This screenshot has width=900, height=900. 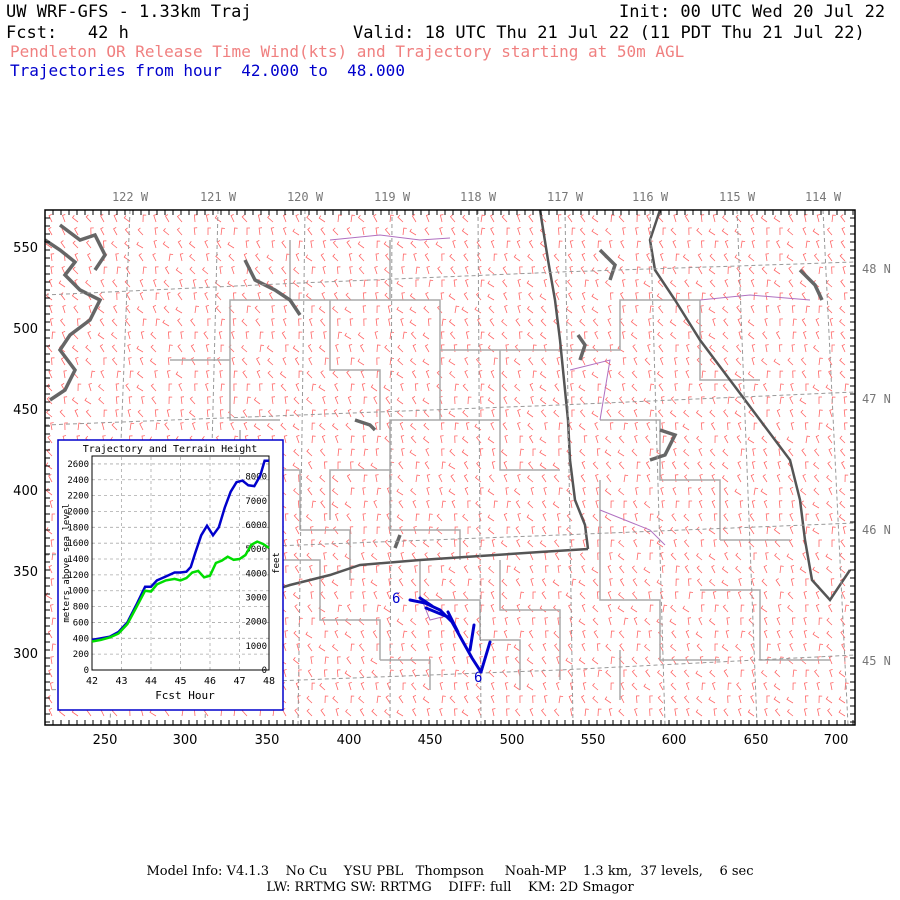 What do you see at coordinates (277, 563) in the screenshot?
I see `inset-ylabel-right: feet` at bounding box center [277, 563].